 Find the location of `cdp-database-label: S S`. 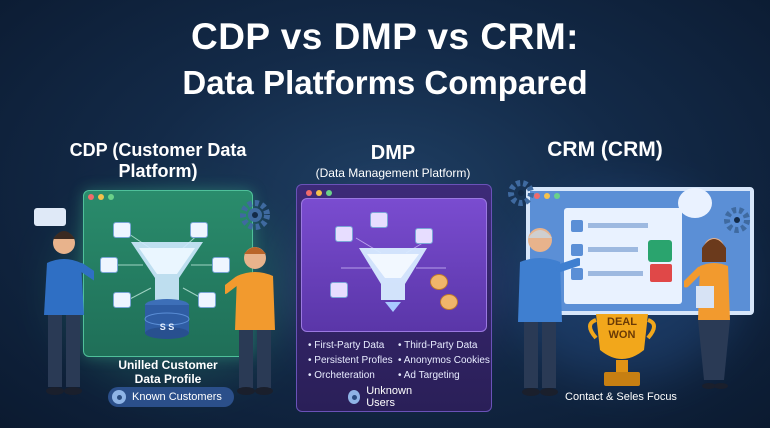

cdp-database-label: S S is located at coordinates (167, 327).